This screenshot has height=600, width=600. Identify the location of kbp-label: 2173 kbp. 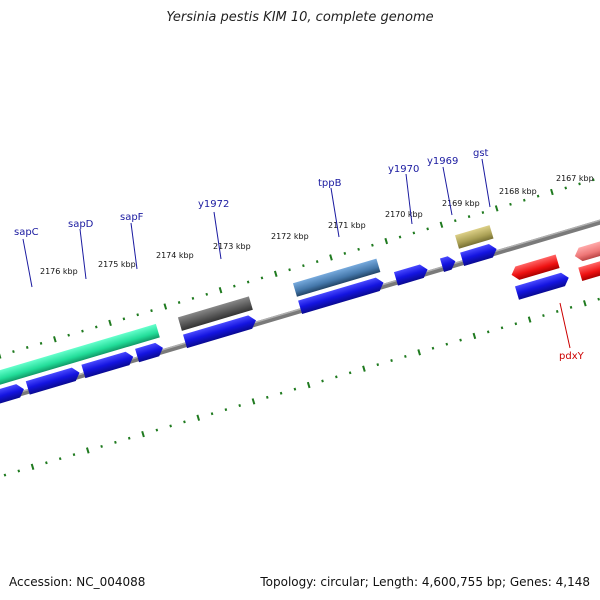
(232, 246).